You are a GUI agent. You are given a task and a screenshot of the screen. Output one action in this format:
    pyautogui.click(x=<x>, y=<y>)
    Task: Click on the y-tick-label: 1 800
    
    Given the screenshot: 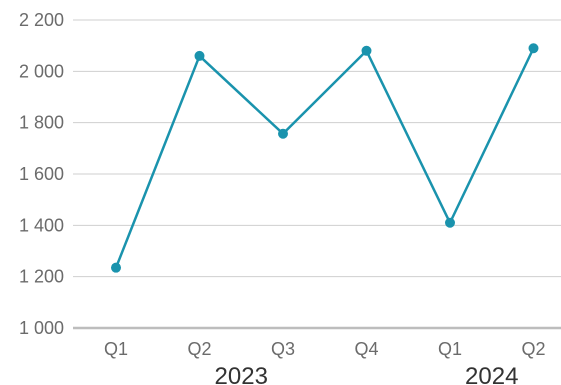 What is the action you would take?
    pyautogui.click(x=41, y=123)
    